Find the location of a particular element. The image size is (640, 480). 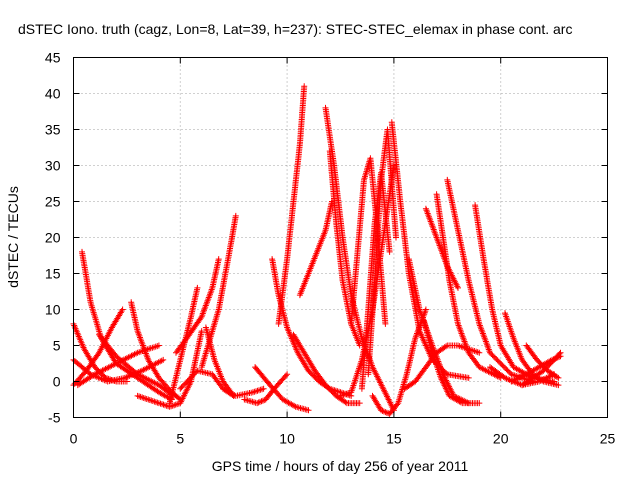

y-tick-label: 5 is located at coordinates (57, 346).